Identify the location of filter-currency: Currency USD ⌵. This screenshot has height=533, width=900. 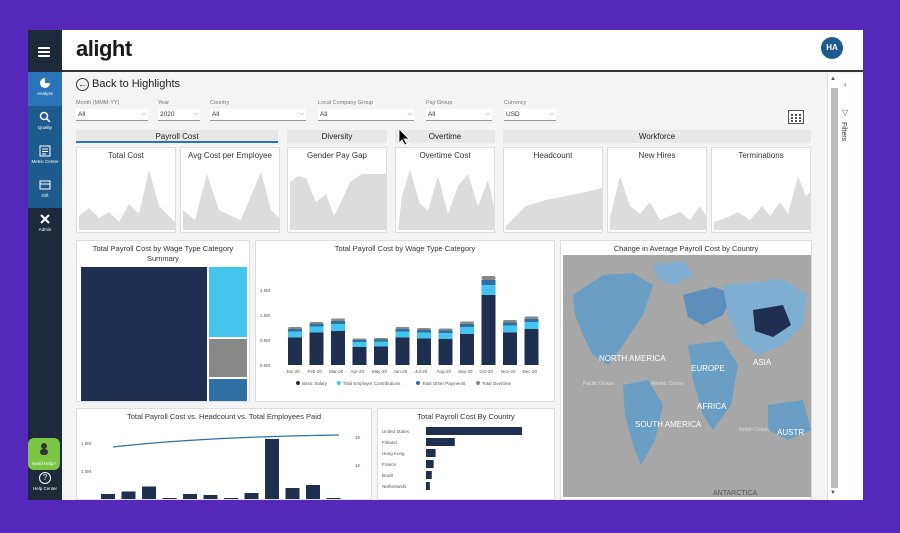
(530, 110).